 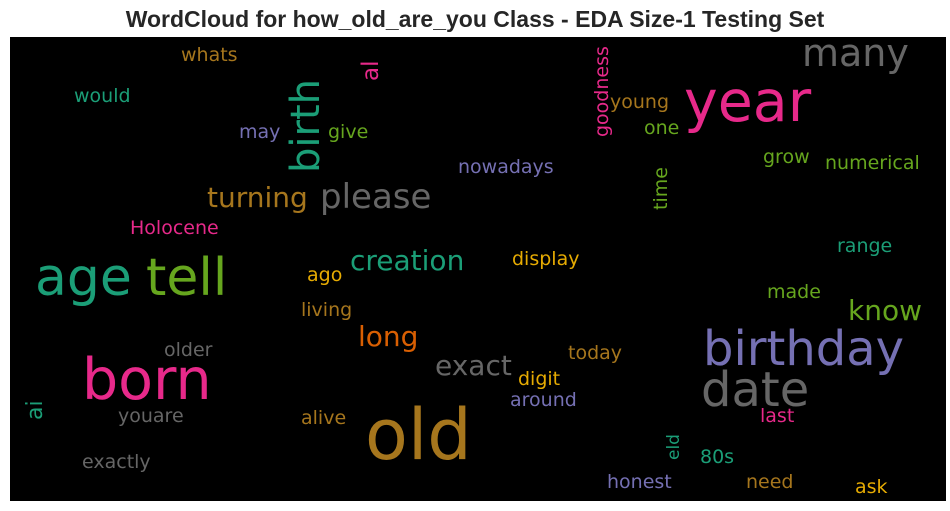 What do you see at coordinates (855, 54) in the screenshot?
I see `word-many: many` at bounding box center [855, 54].